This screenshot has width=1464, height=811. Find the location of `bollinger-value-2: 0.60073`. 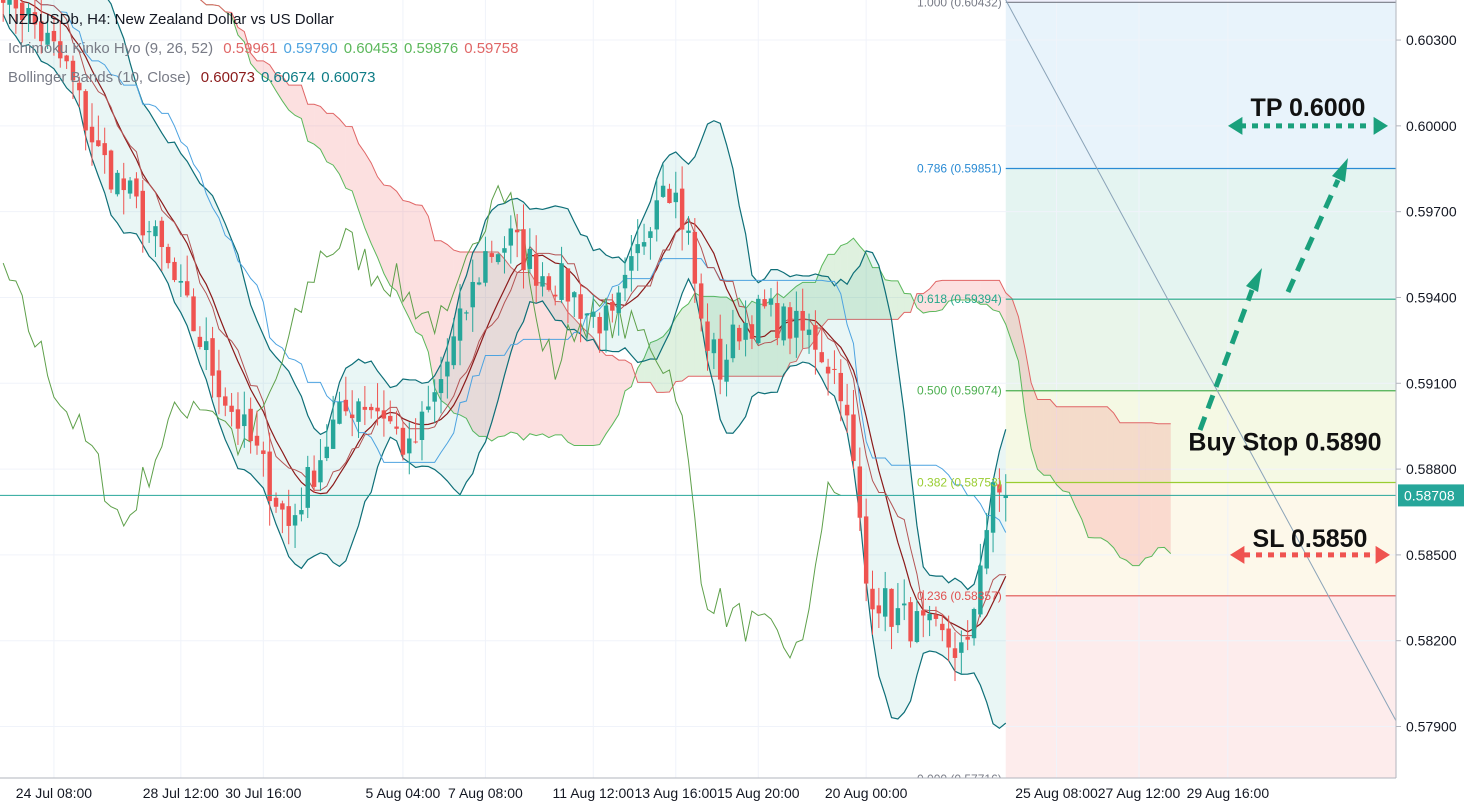

bollinger-value-2: 0.60073 is located at coordinates (348, 77).